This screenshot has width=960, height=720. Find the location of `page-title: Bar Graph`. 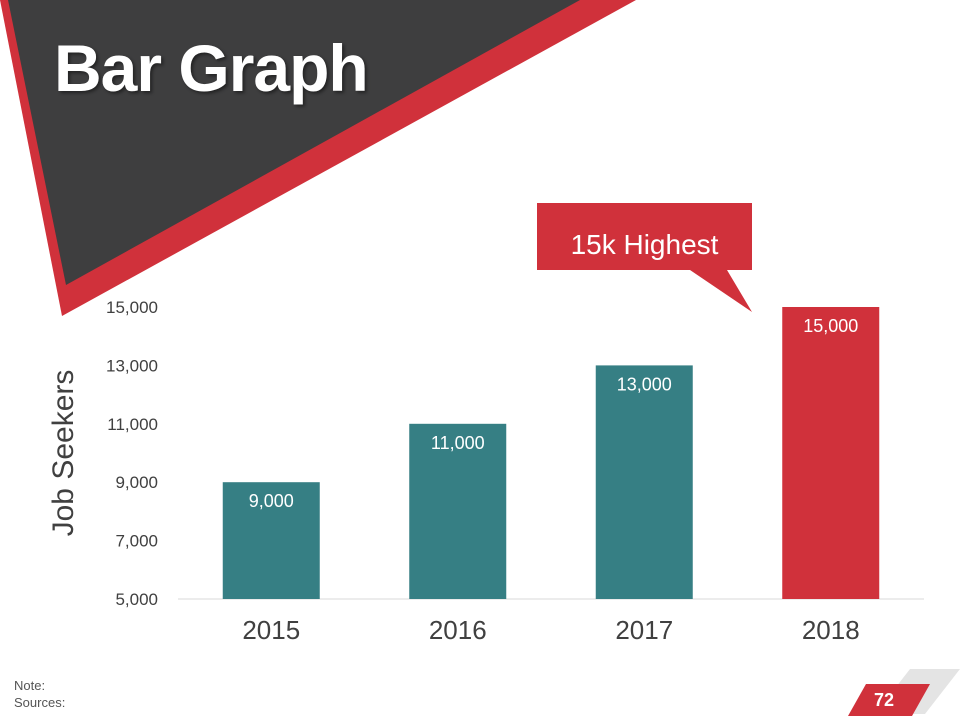

page-title: Bar Graph is located at coordinates (211, 68).